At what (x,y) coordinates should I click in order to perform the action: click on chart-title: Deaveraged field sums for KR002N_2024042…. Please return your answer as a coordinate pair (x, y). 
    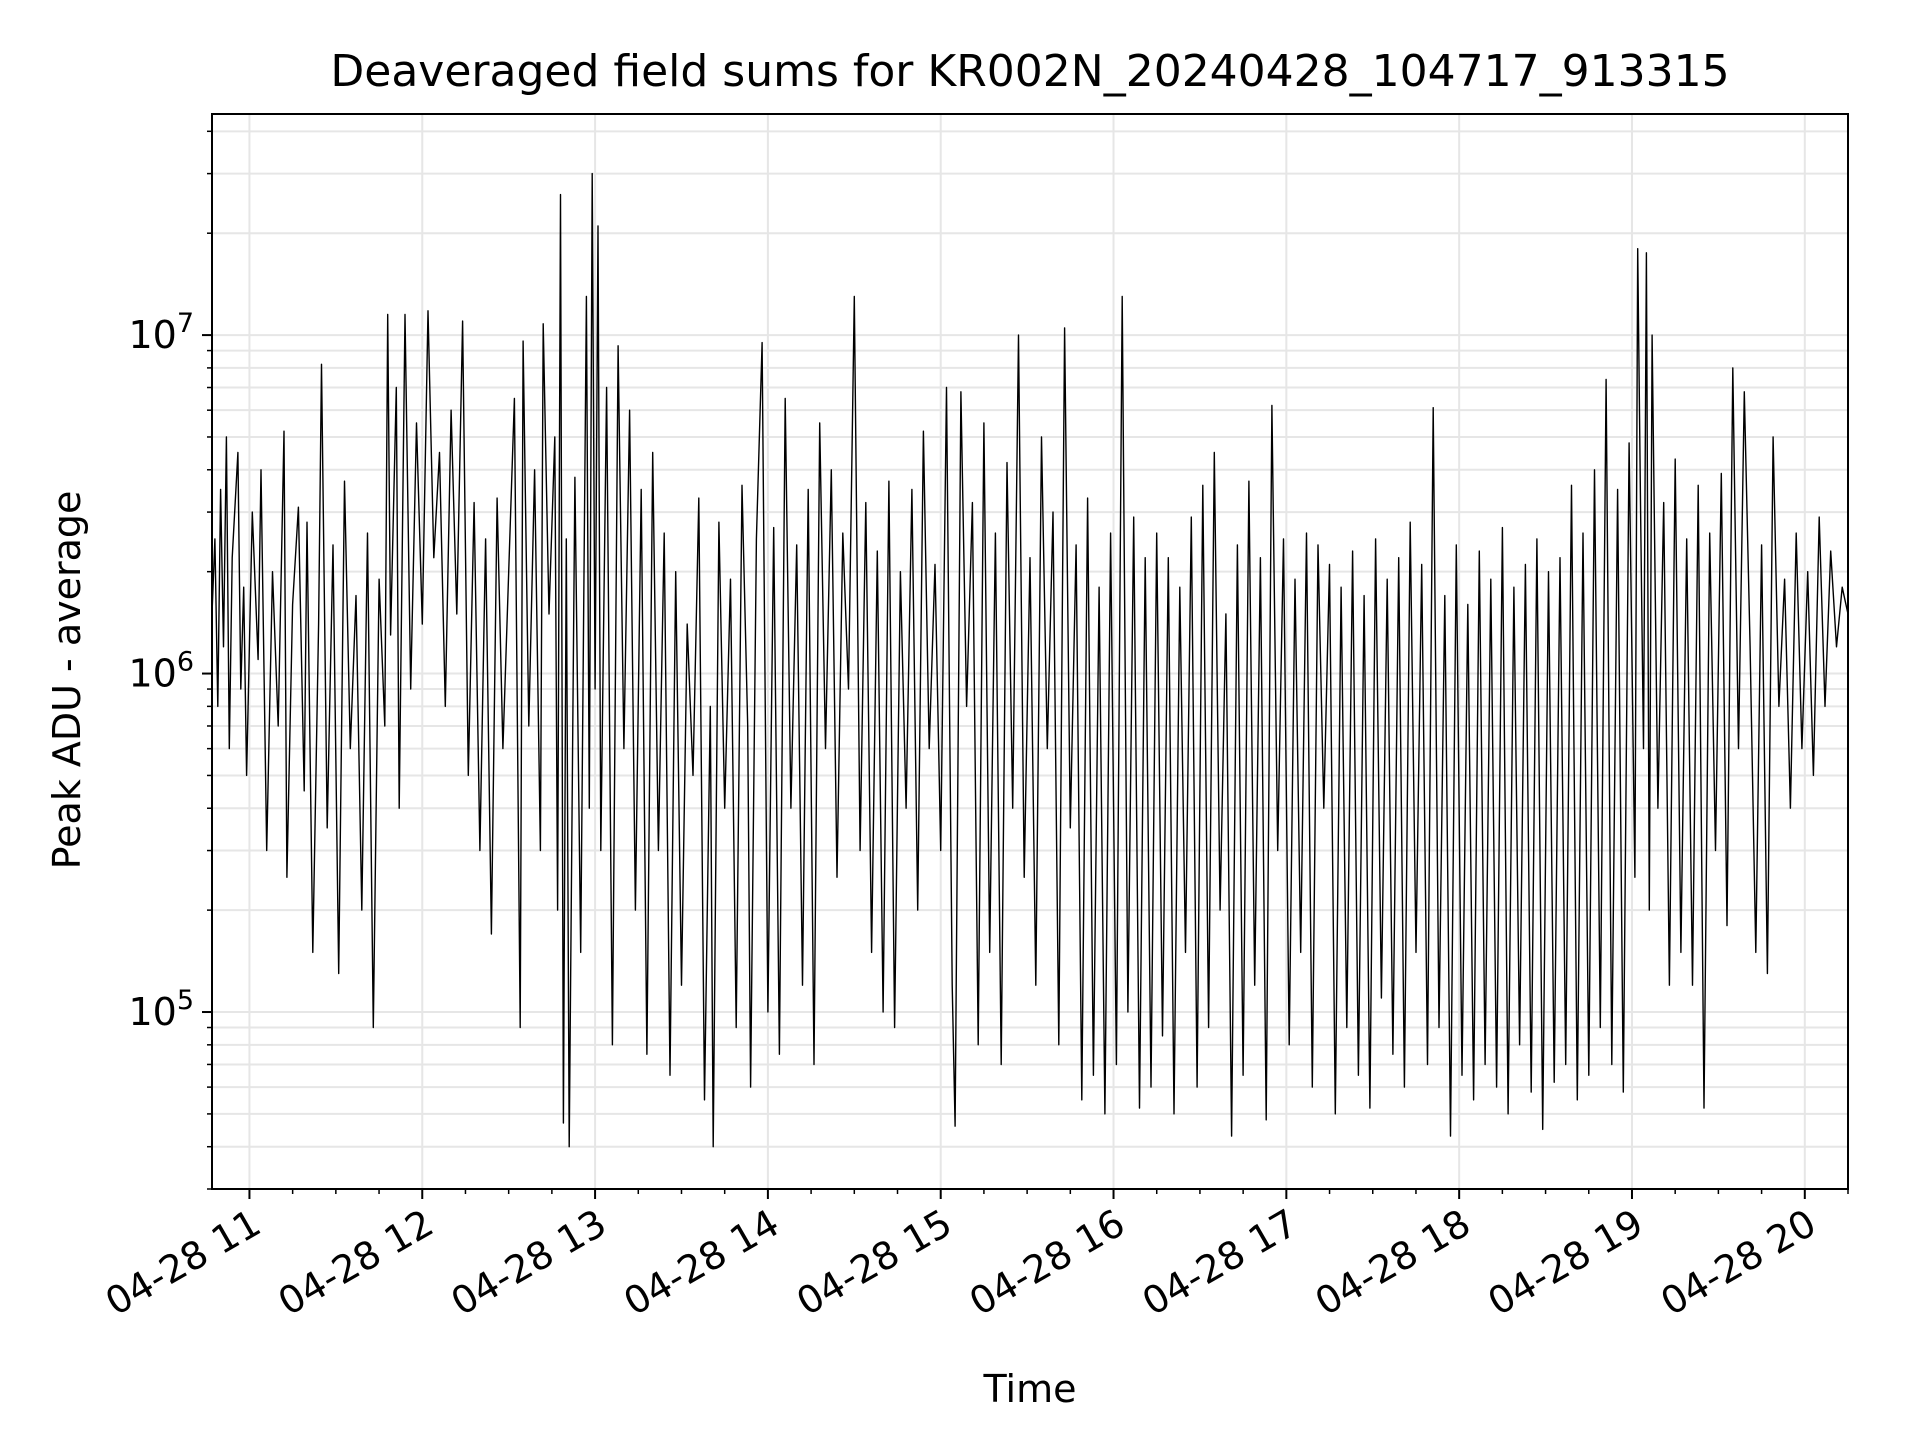
    Looking at the image, I should click on (1029, 71).